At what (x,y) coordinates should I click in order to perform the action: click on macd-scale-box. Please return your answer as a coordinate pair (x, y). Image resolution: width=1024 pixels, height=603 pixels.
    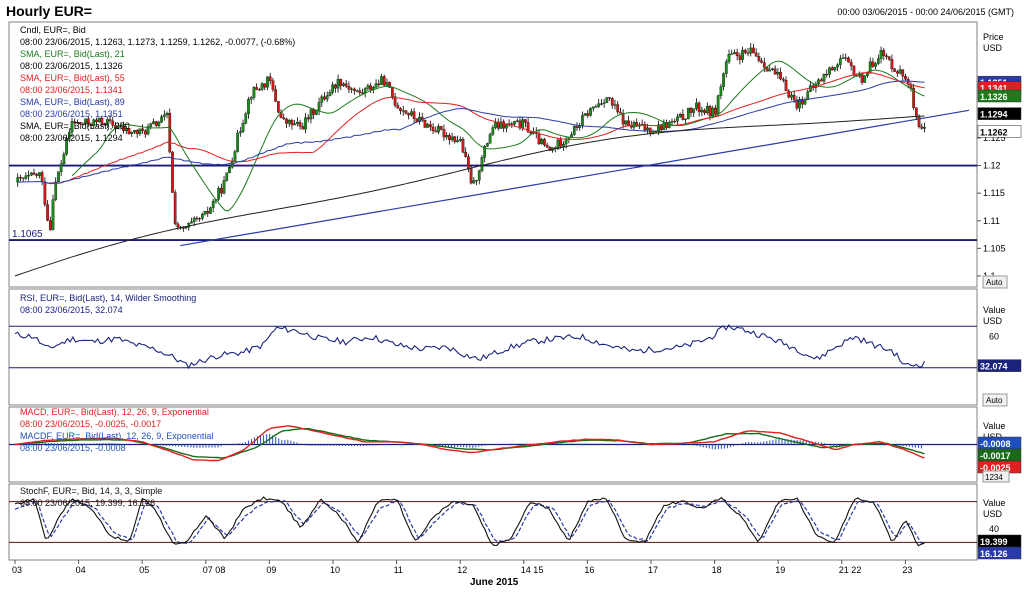
    Looking at the image, I should click on (996, 476).